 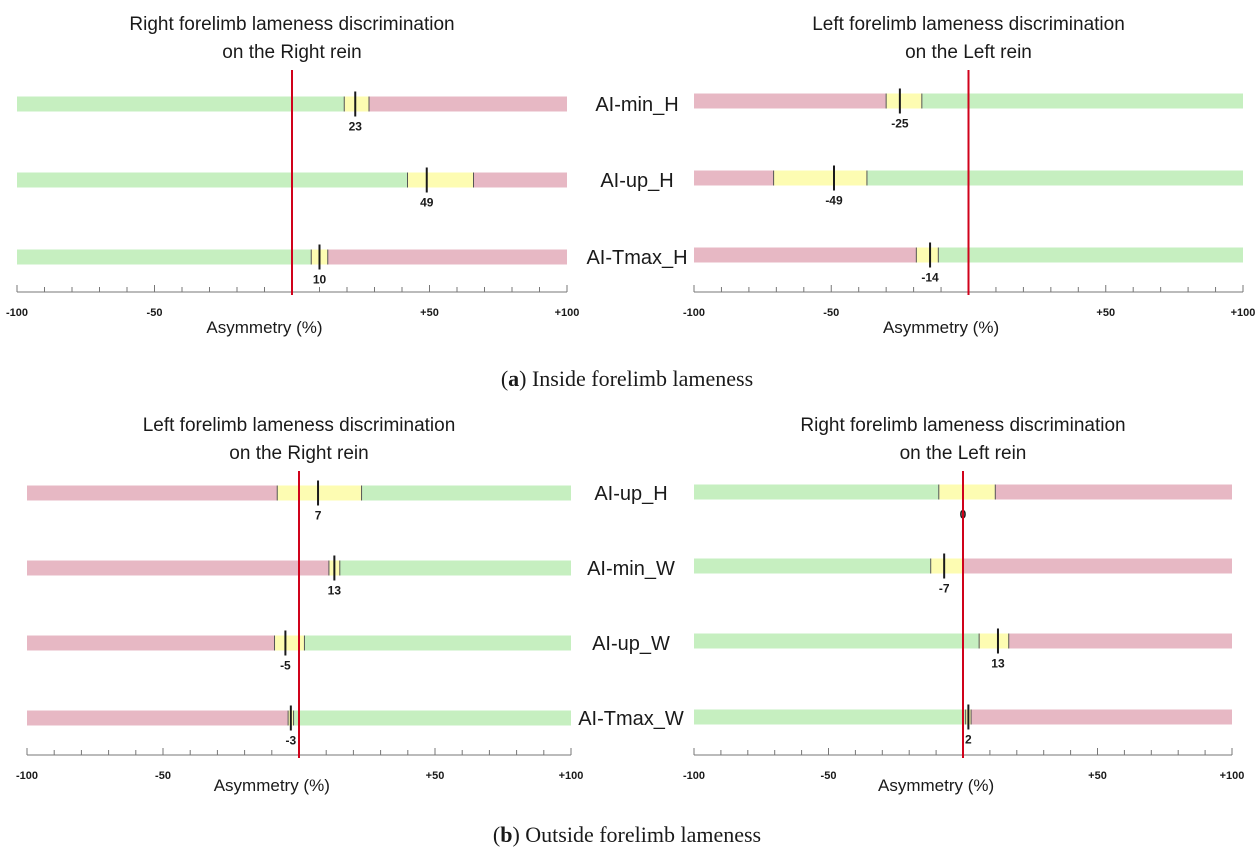 I want to click on metric-label: AI-up_W, so click(x=631, y=644).